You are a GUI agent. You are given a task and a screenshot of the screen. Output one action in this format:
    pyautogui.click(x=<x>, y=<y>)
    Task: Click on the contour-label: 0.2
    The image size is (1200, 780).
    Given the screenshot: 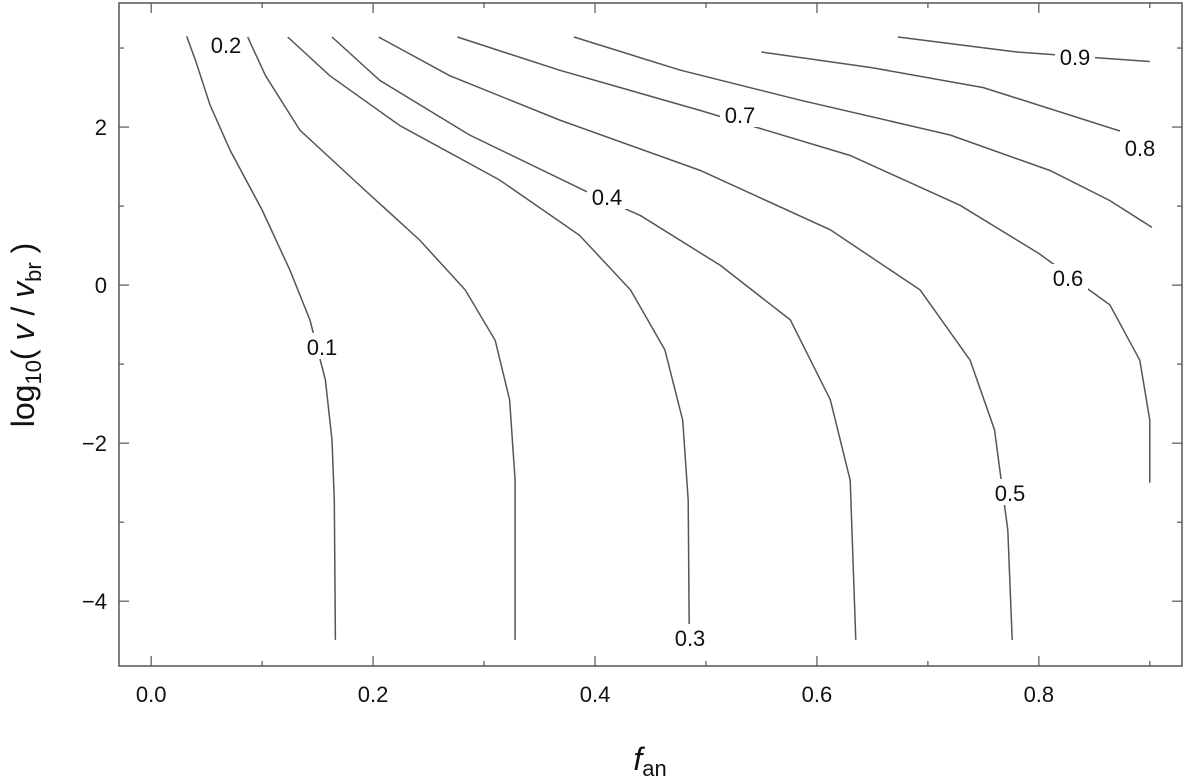 What is the action you would take?
    pyautogui.click(x=226, y=45)
    